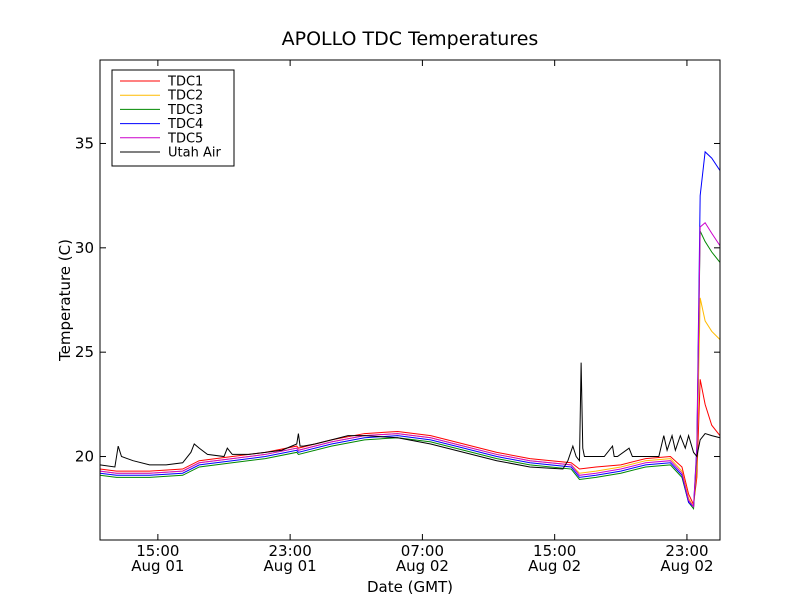 The width and height of the screenshot is (800, 600). What do you see at coordinates (410, 416) in the screenshot?
I see `series-line-utah-air` at bounding box center [410, 416].